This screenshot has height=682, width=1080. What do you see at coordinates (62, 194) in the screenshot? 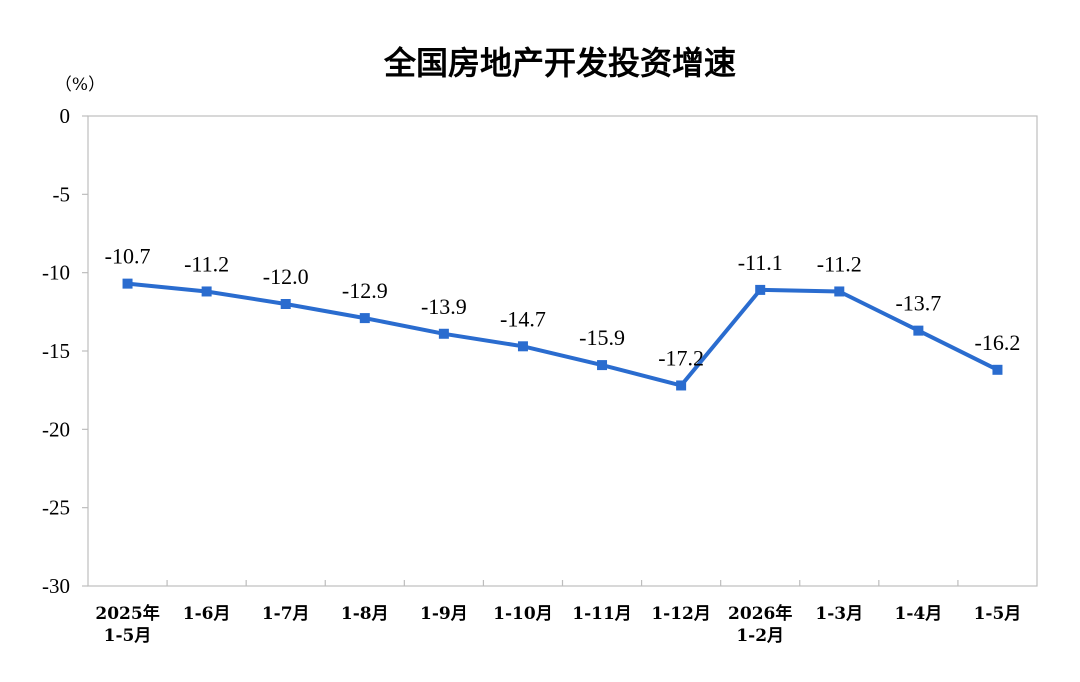
I see `y-tick-label: -5` at bounding box center [62, 194].